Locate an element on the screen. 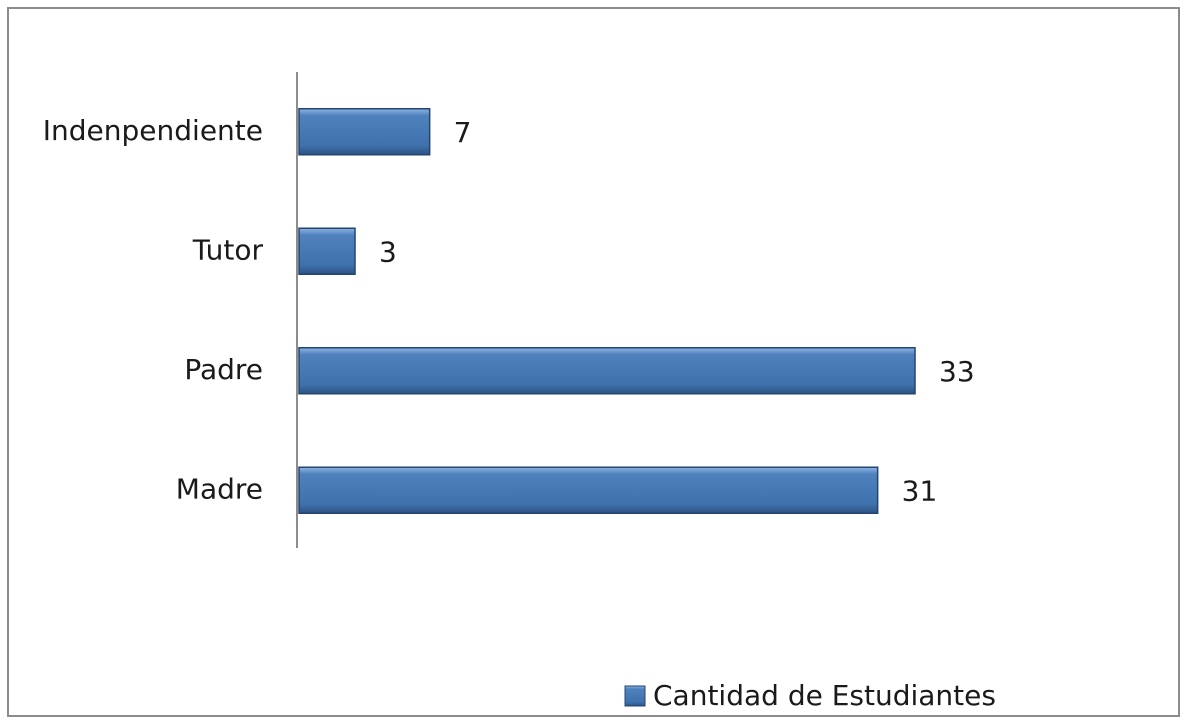 This screenshot has width=1187, height=724. y-tick-label: Padre is located at coordinates (223, 369).